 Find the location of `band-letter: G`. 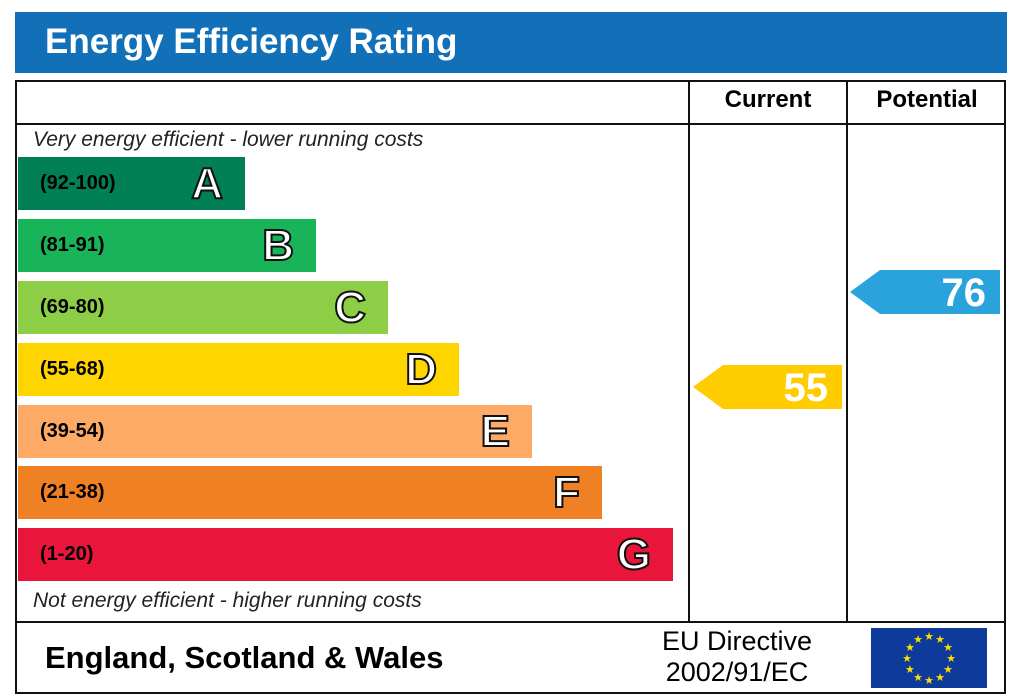

band-letter: G is located at coordinates (634, 554).